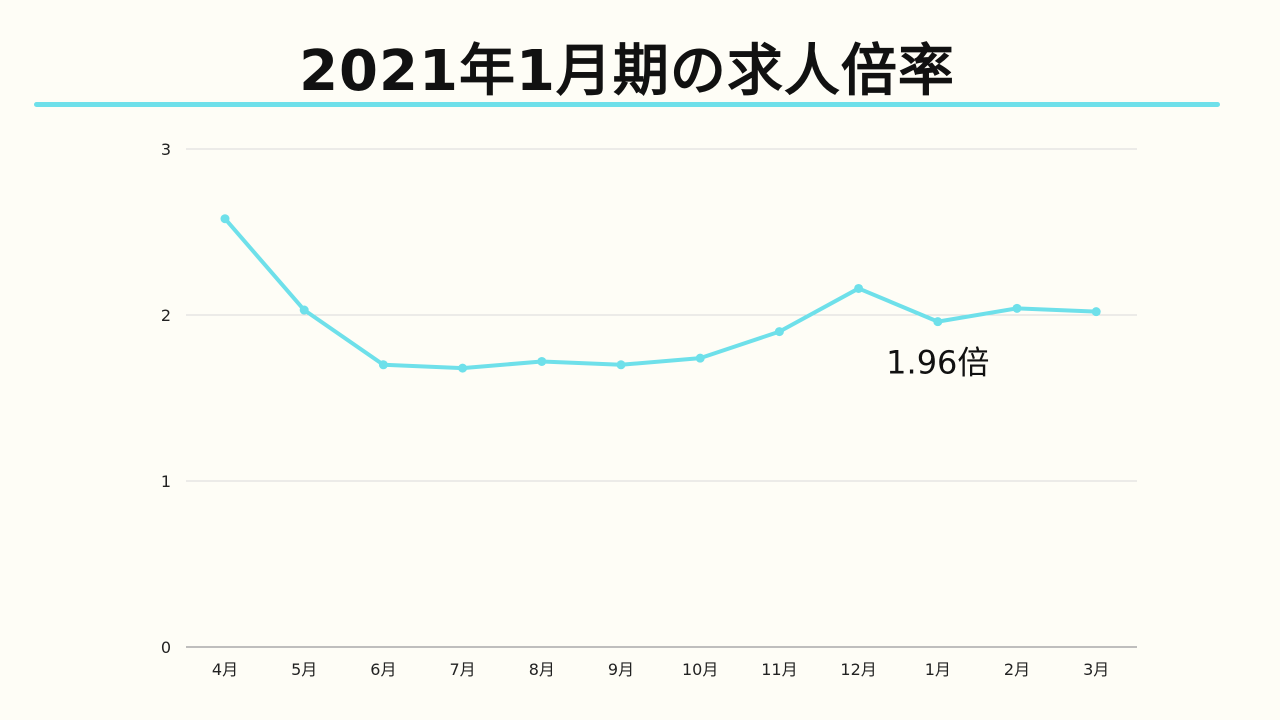 This screenshot has width=1280, height=720. Describe the element at coordinates (700, 669) in the screenshot. I see `x-tick-label: 10月` at that location.